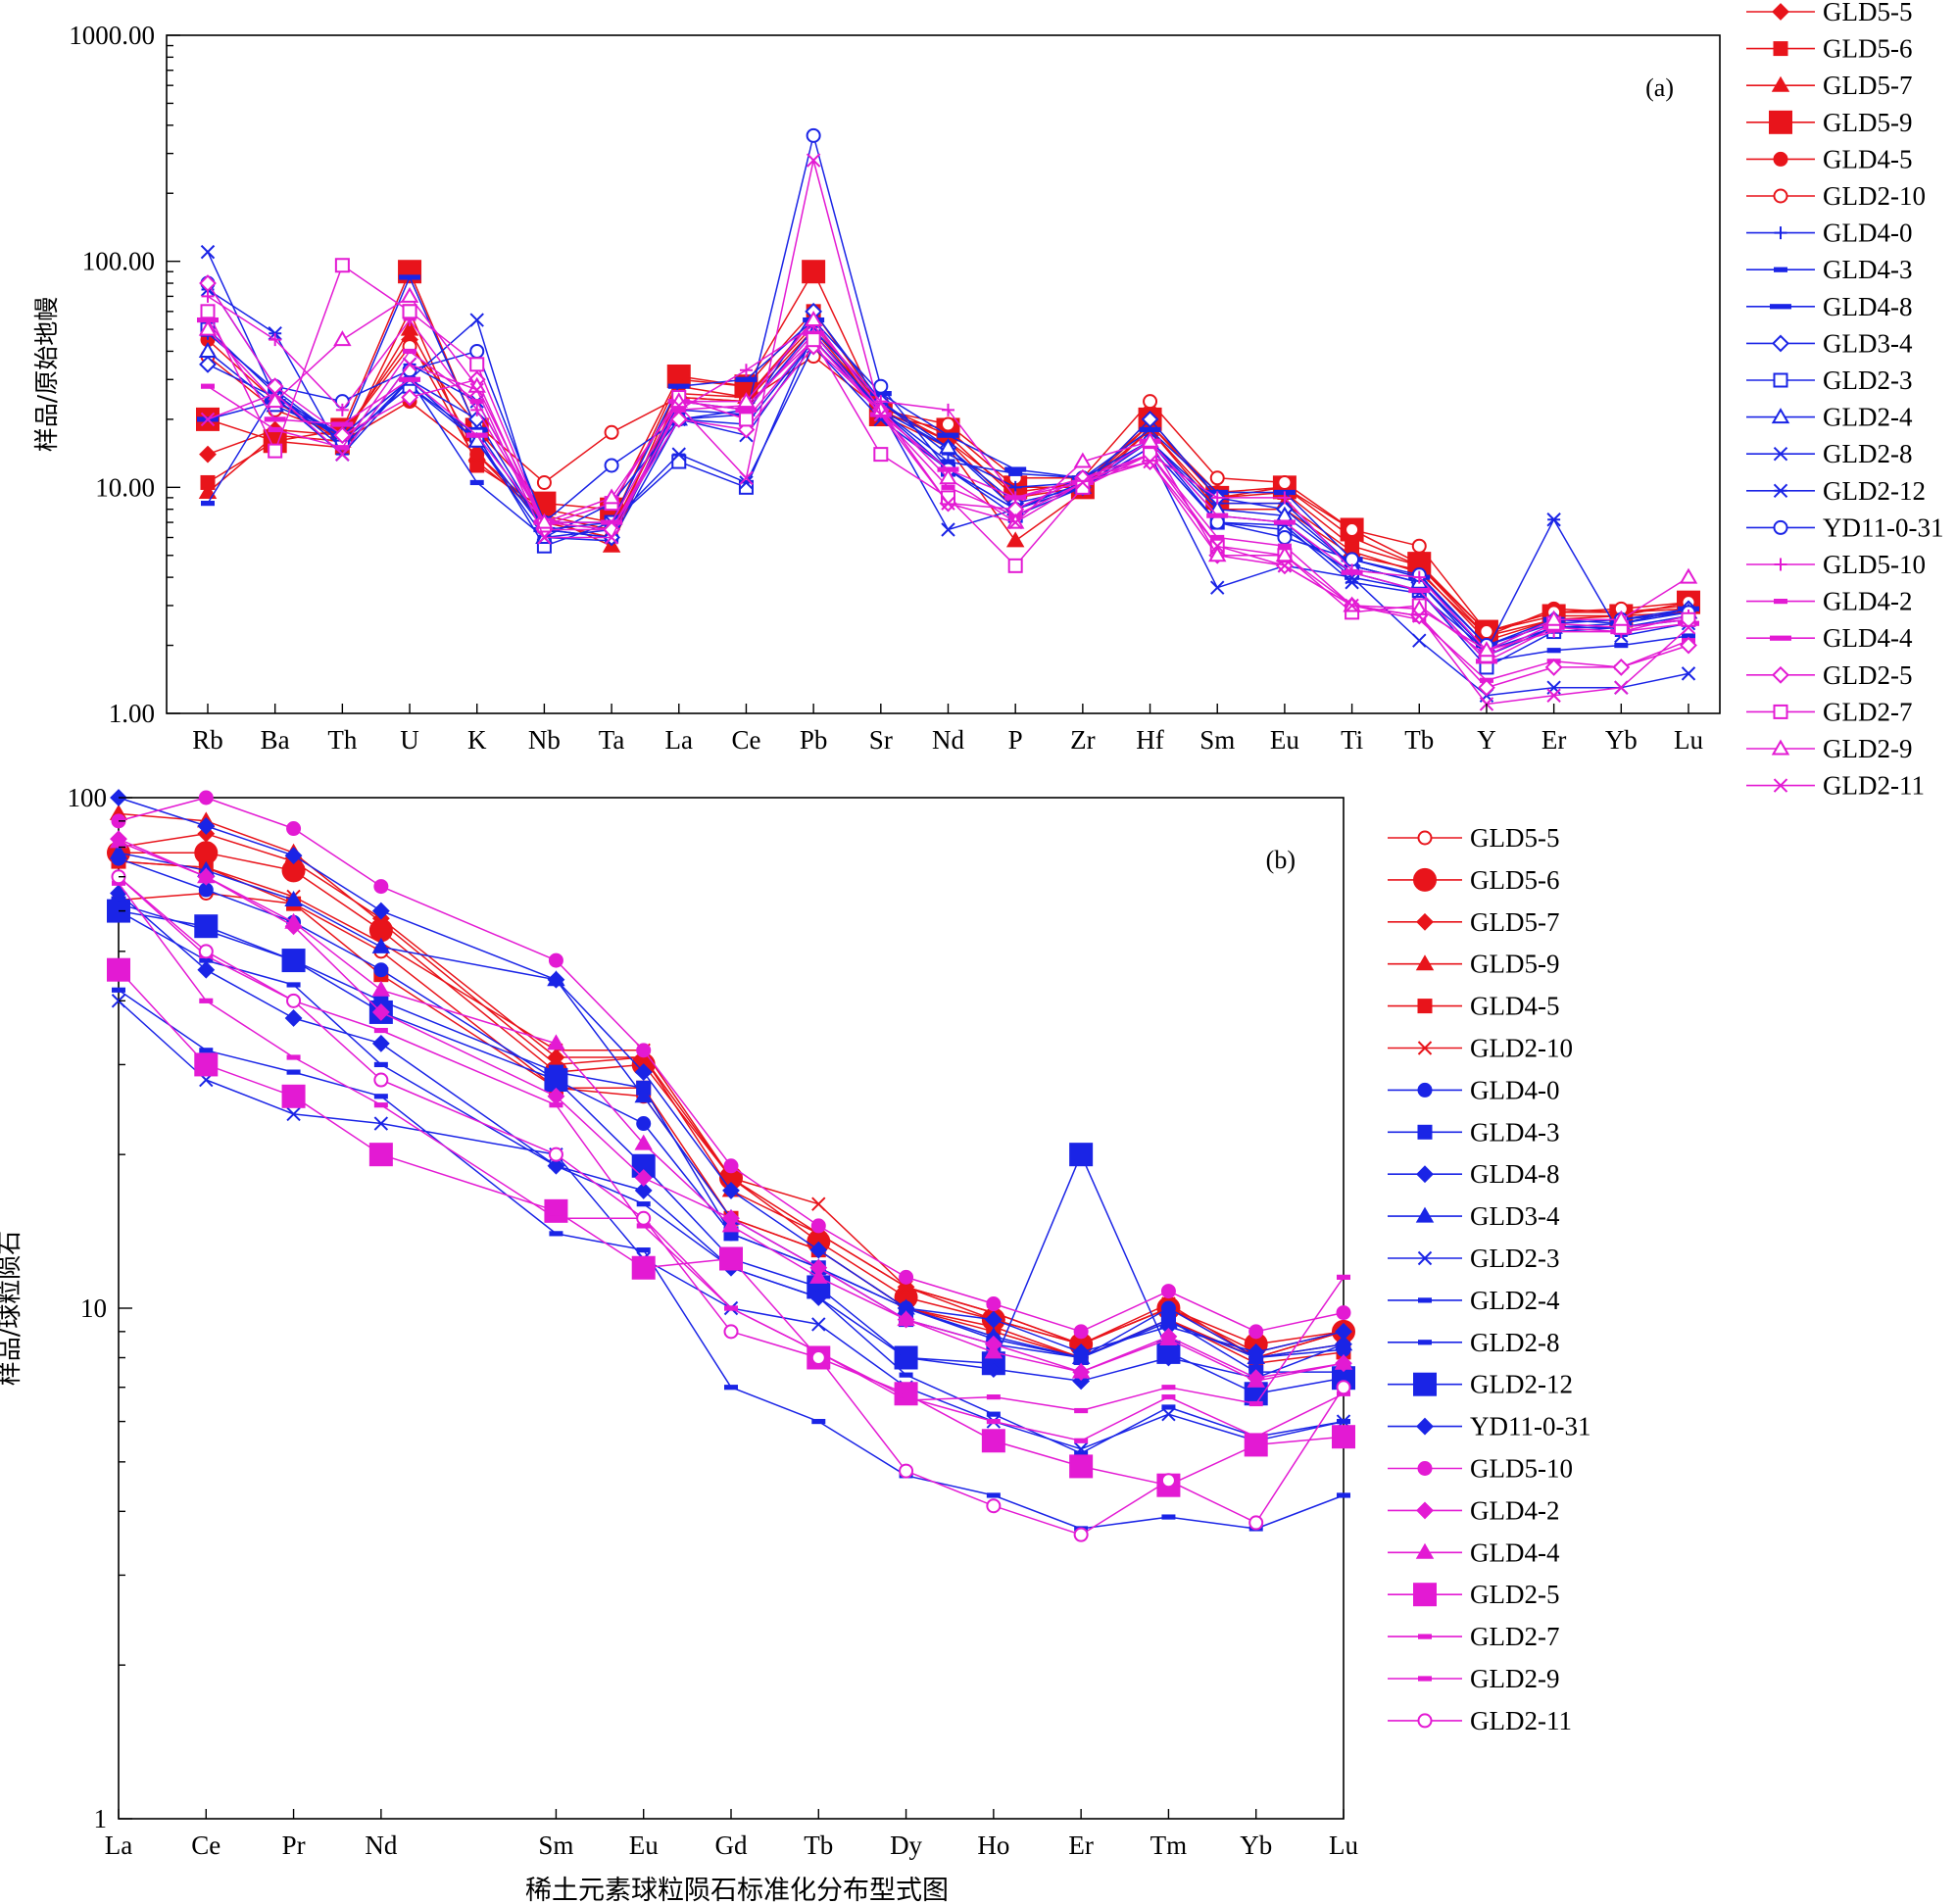  I want to click on point-gld5-10-pr, so click(294, 829).